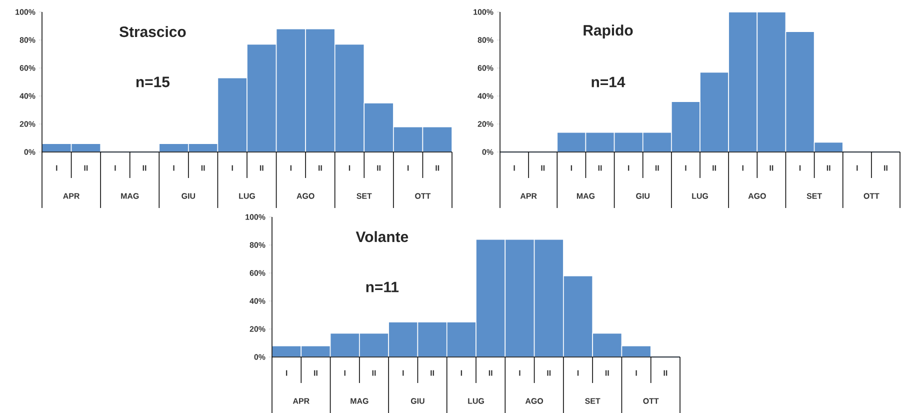  What do you see at coordinates (608, 31) in the screenshot?
I see `text: Rapido` at bounding box center [608, 31].